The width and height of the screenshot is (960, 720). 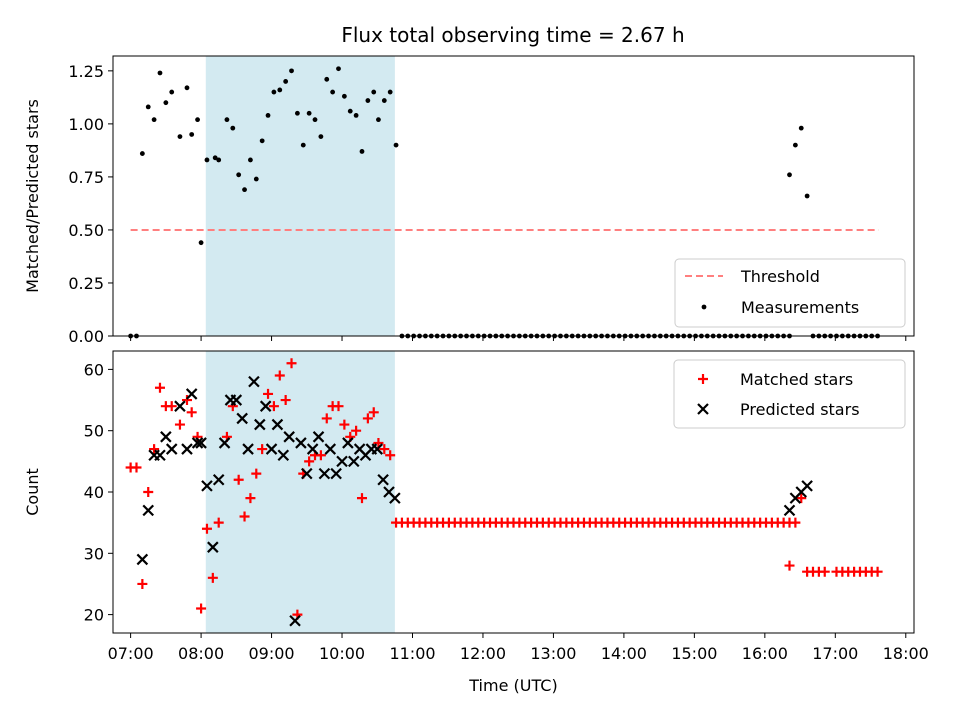 What do you see at coordinates (86, 283) in the screenshot?
I see `y-tick-label: 0.25` at bounding box center [86, 283].